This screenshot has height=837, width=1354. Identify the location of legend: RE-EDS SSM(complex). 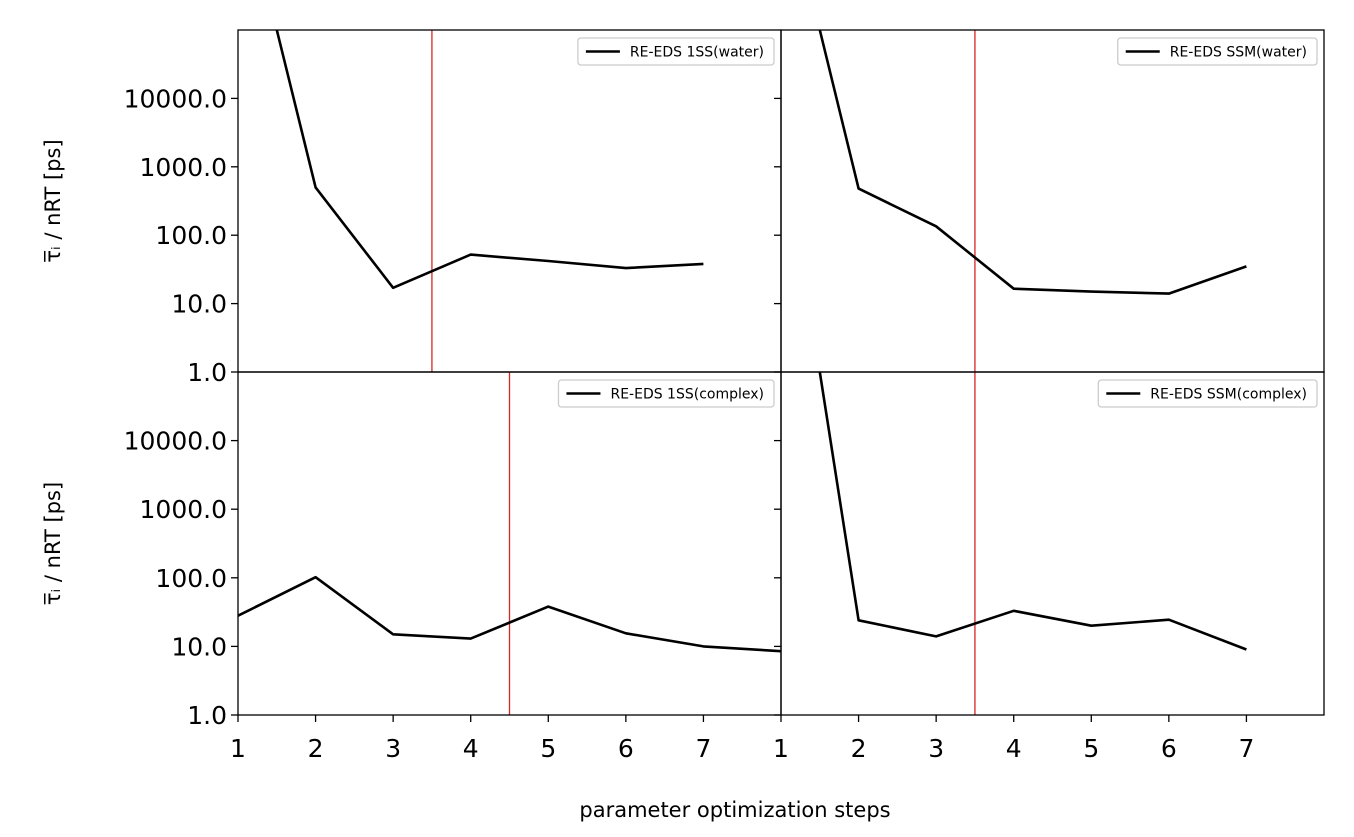
(1207, 393).